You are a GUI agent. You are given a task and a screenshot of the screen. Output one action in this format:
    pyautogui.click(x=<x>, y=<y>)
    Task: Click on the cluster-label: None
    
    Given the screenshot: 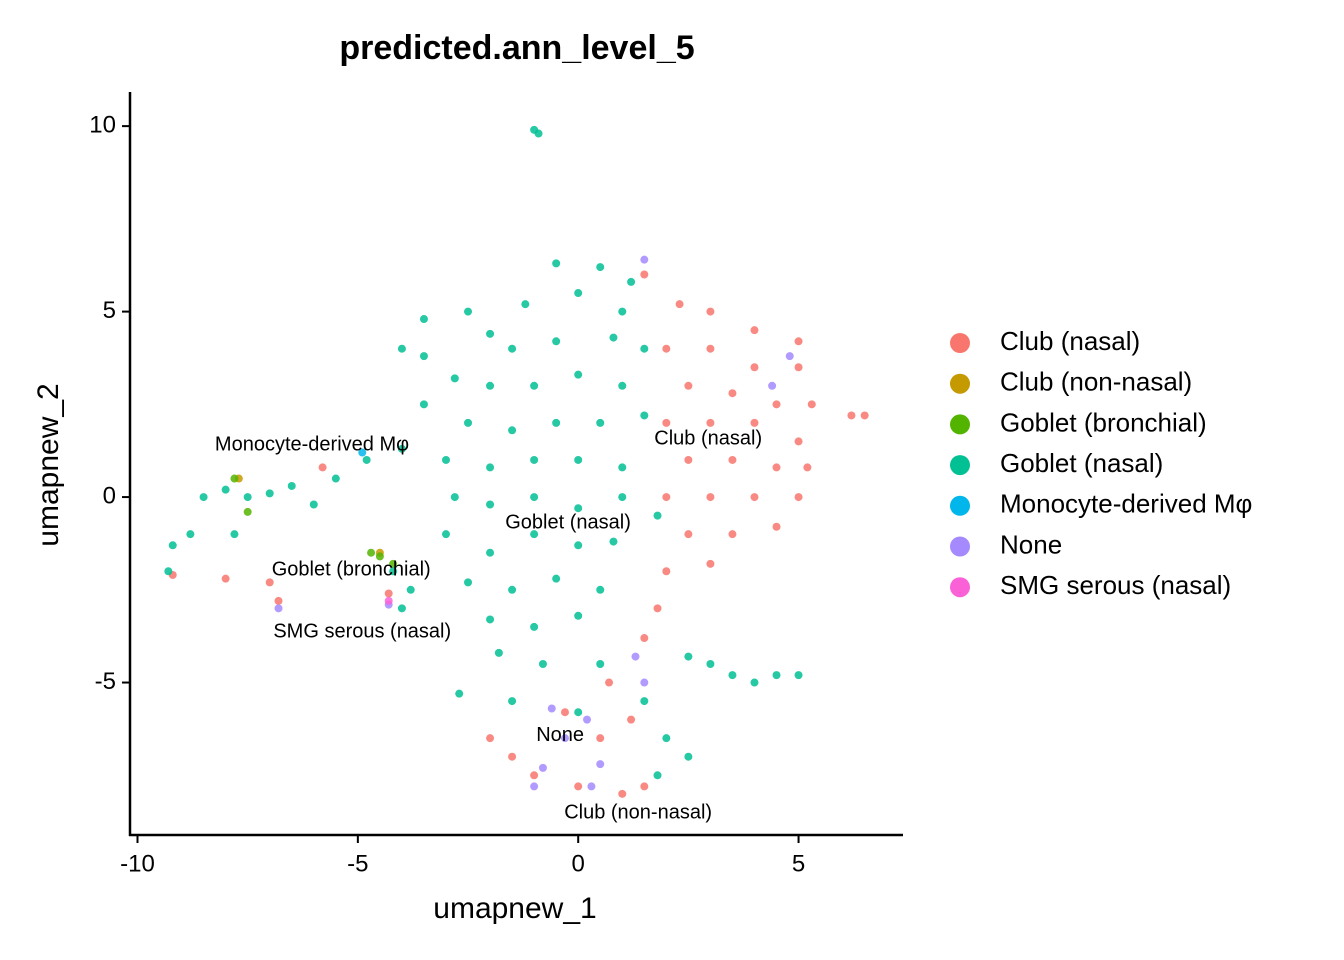 What is the action you would take?
    pyautogui.click(x=560, y=735)
    